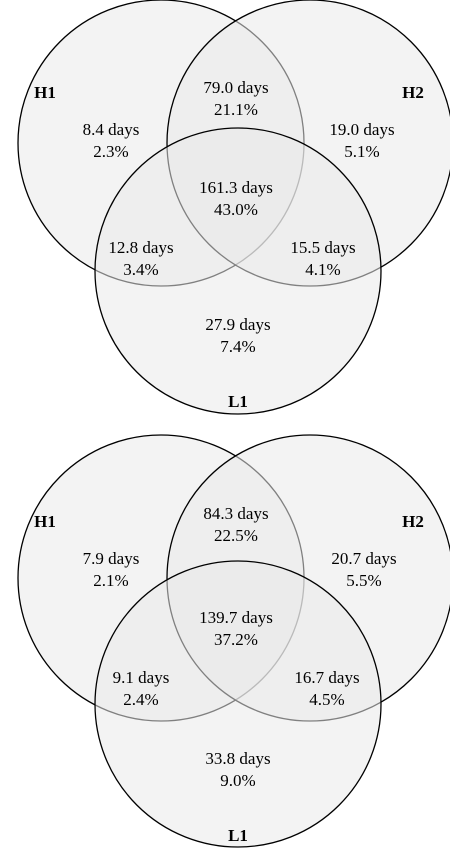 Image resolution: width=450 pixels, height=848 pixels. What do you see at coordinates (110, 580) in the screenshot?
I see `region-h1-only-pct: 2.1%` at bounding box center [110, 580].